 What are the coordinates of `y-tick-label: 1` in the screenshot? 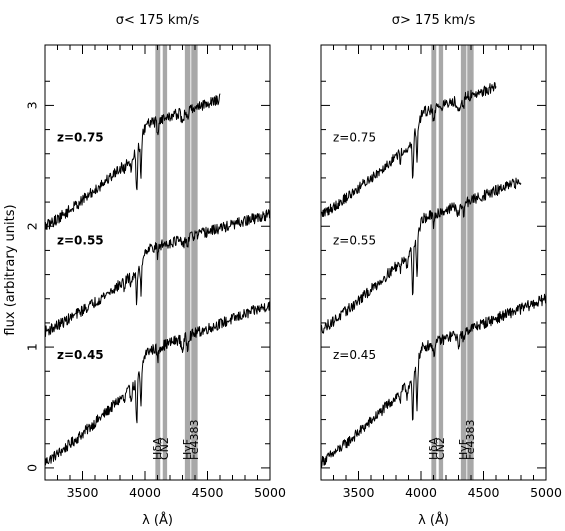 It's located at (32, 347).